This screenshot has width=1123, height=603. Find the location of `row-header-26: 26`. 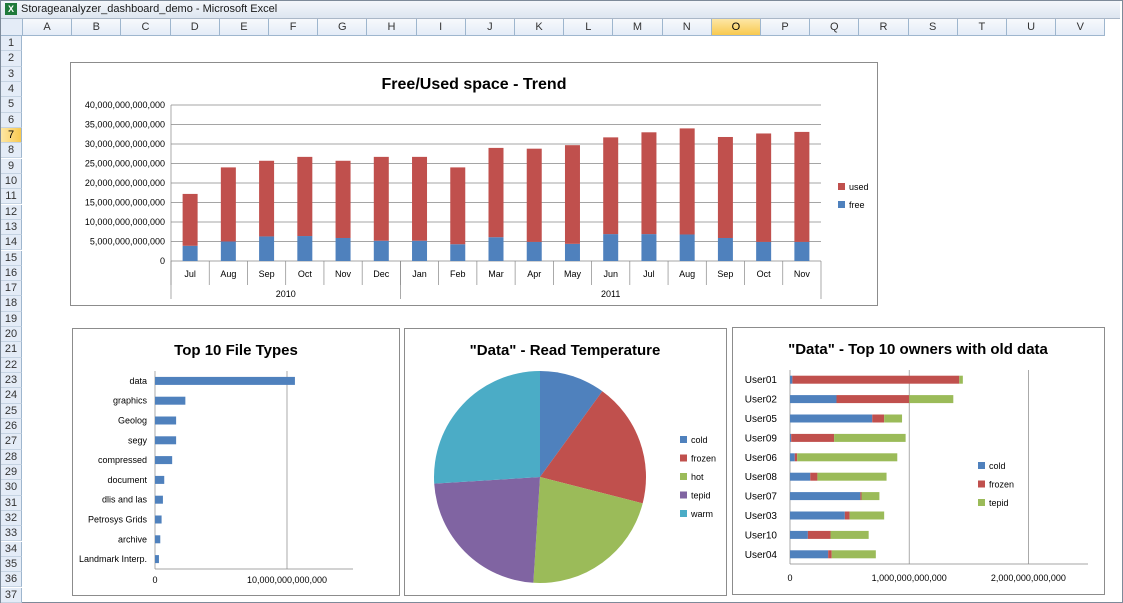

row-header-26: 26 is located at coordinates (11, 427).